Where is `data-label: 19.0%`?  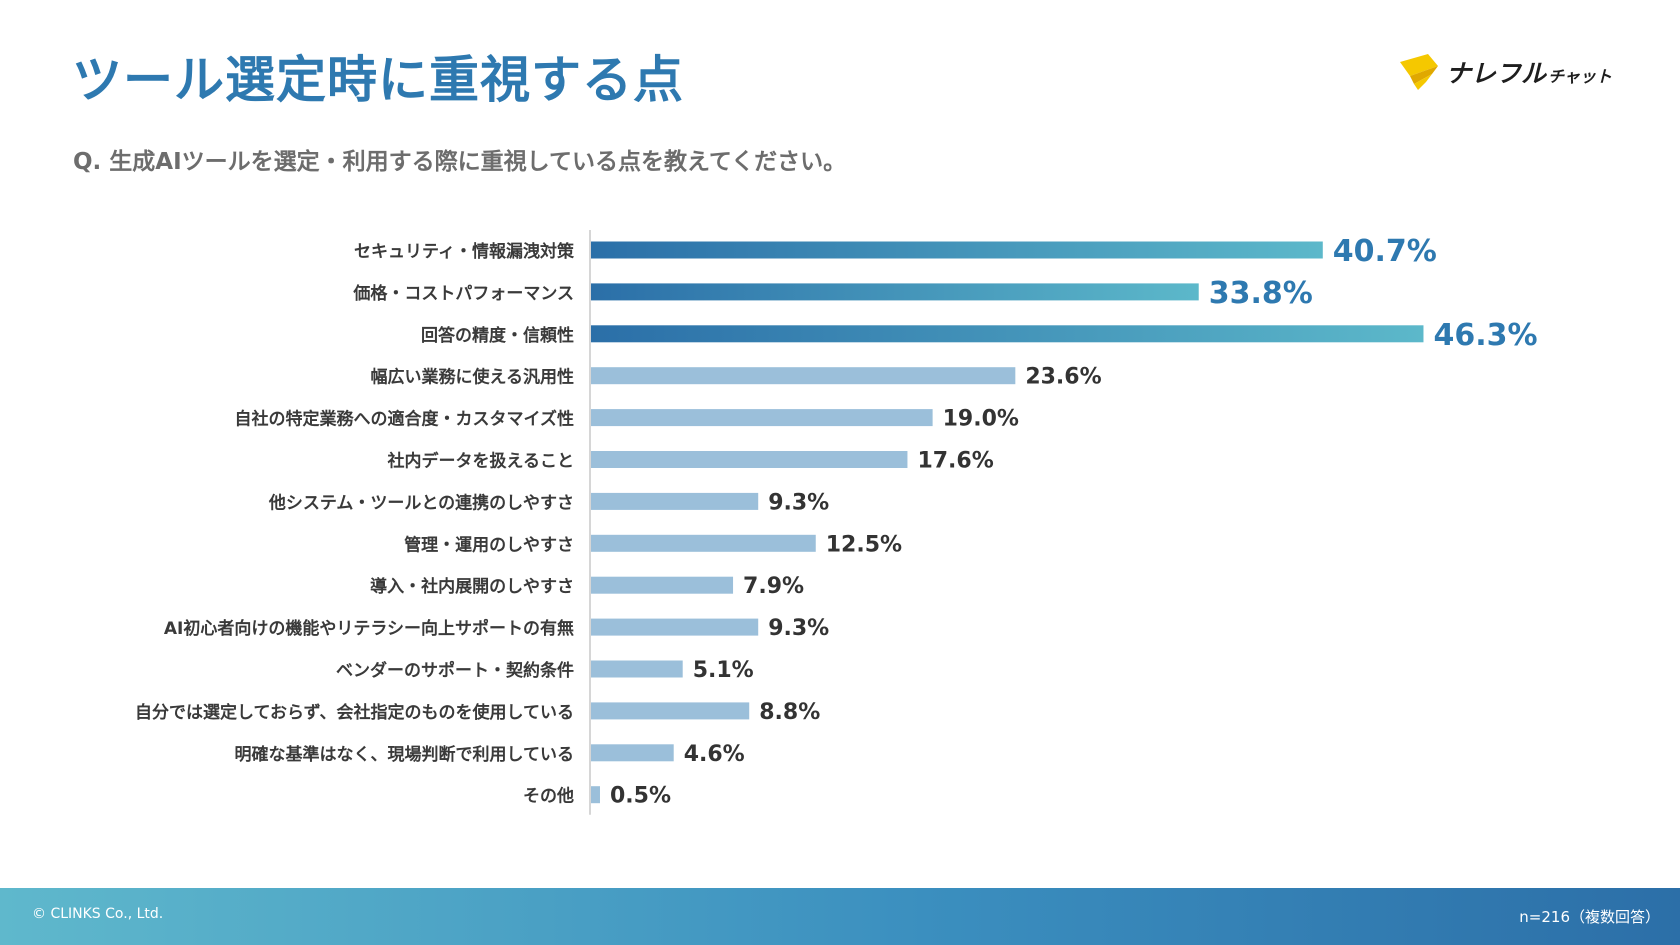
data-label: 19.0% is located at coordinates (981, 419).